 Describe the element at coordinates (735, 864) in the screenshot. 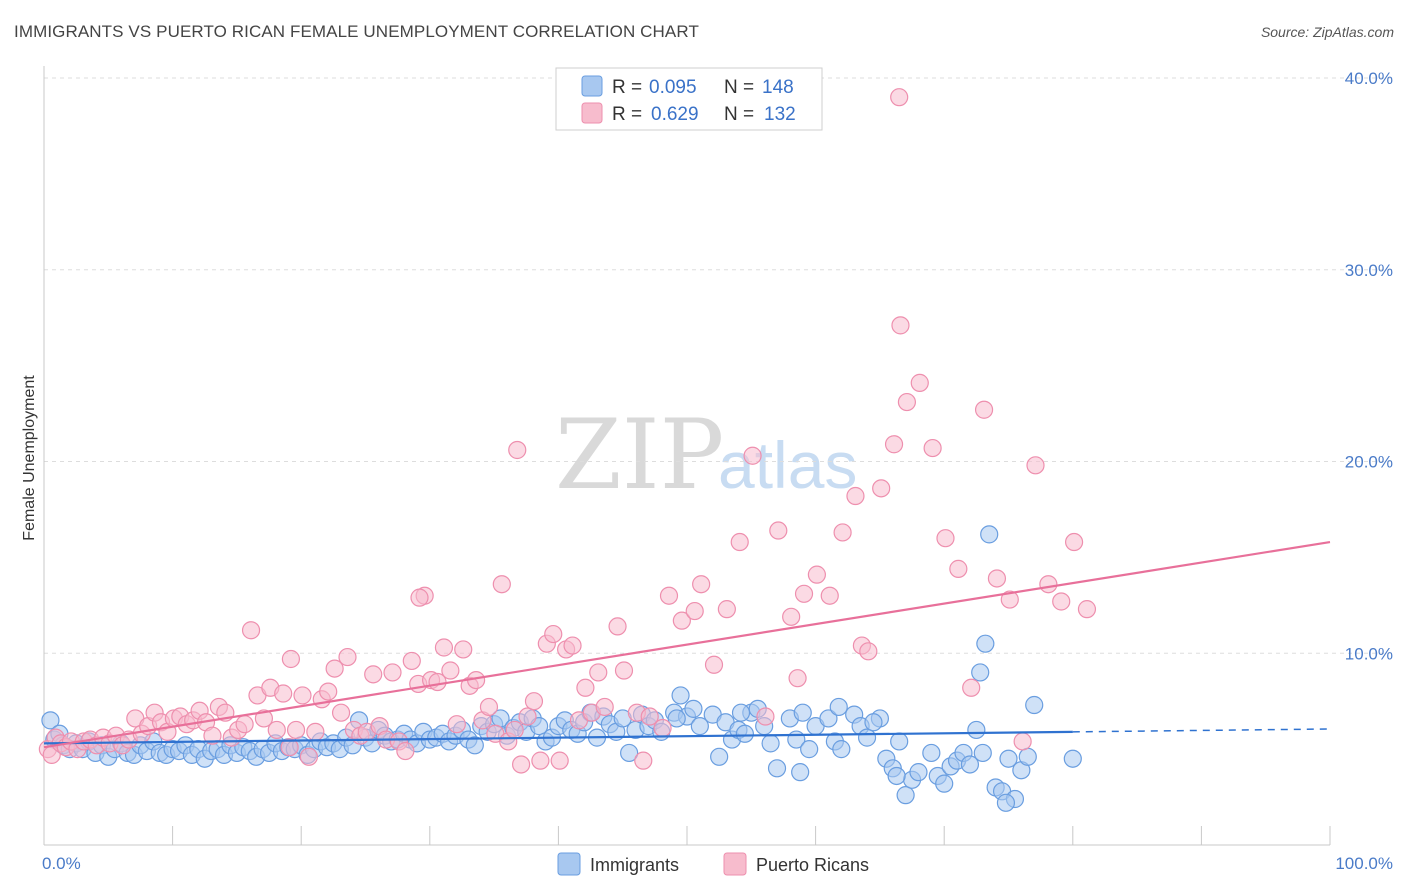

I see `bottom-legend-swatch-puerto-ricans` at that location.